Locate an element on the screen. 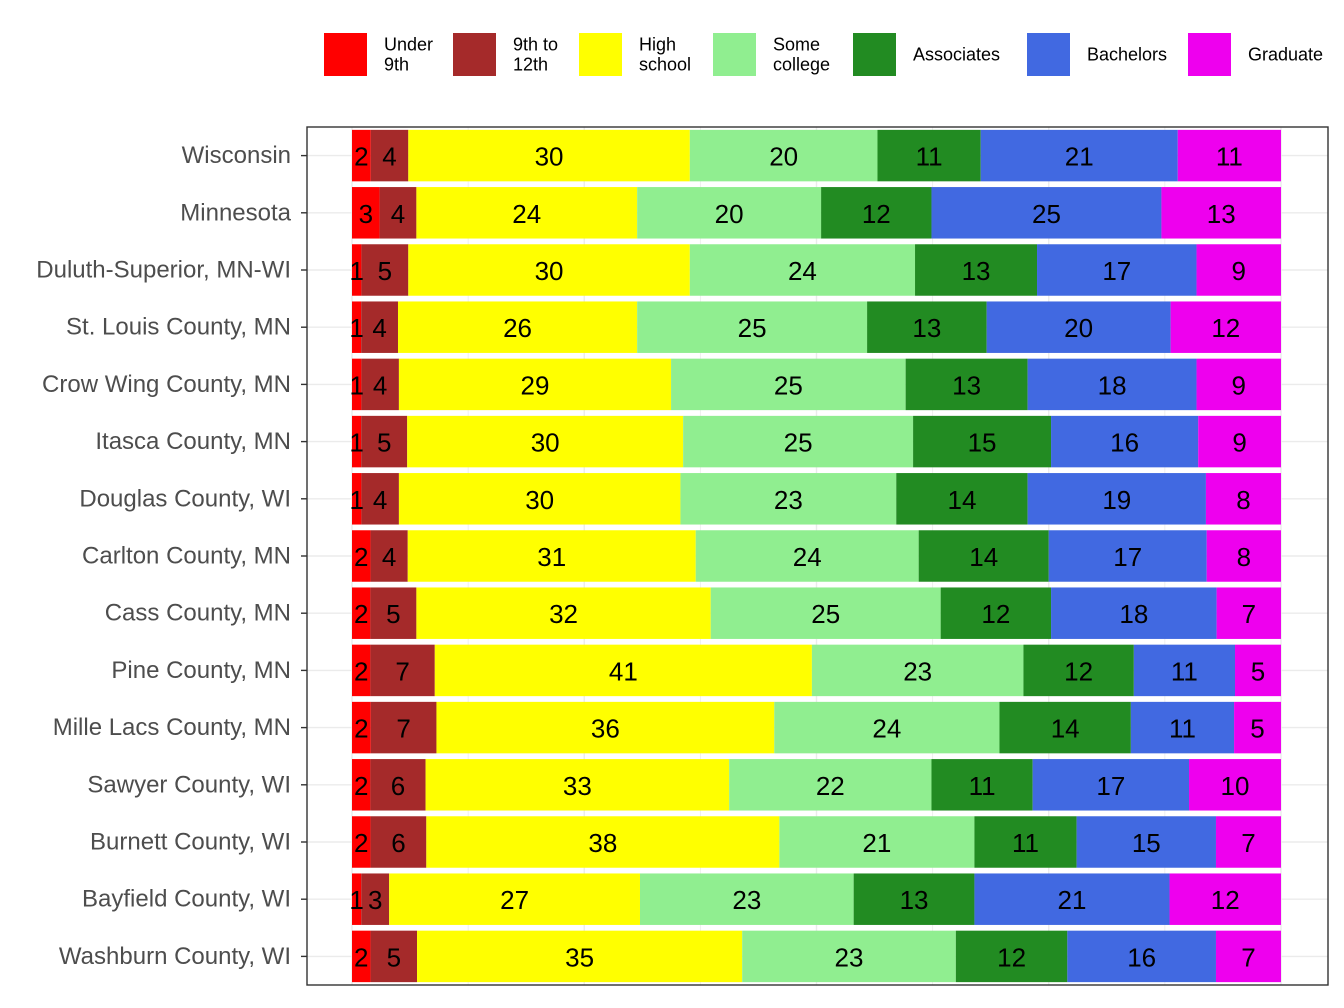 Image resolution: width=1344 pixels, height=1008 pixels. bar-value-label: 25 is located at coordinates (788, 385).